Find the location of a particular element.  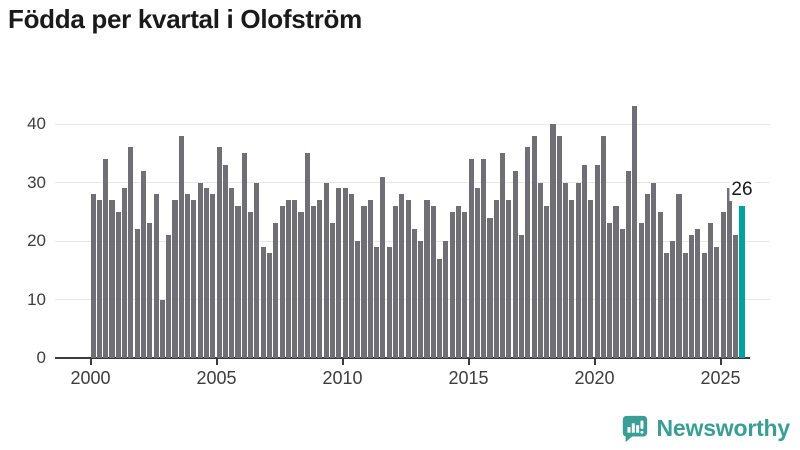

bar-2019-q4 is located at coordinates (591, 279).